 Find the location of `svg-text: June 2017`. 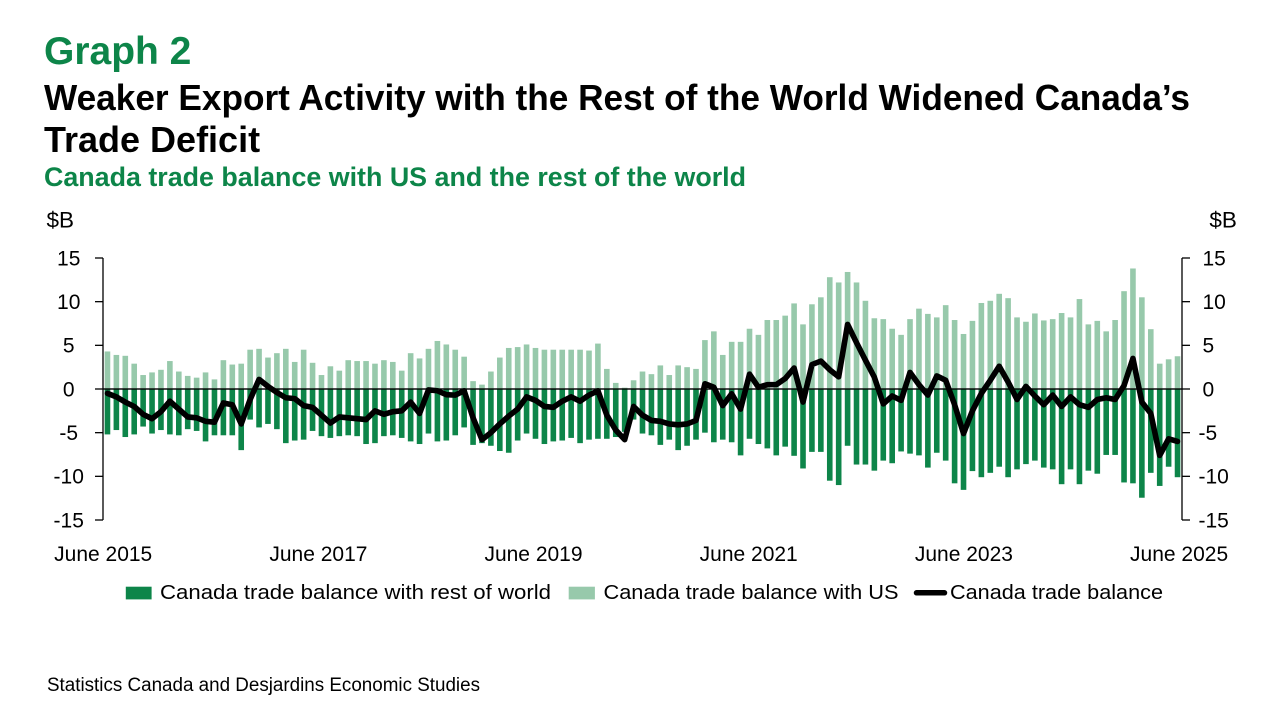

svg-text: June 2017 is located at coordinates (318, 554).